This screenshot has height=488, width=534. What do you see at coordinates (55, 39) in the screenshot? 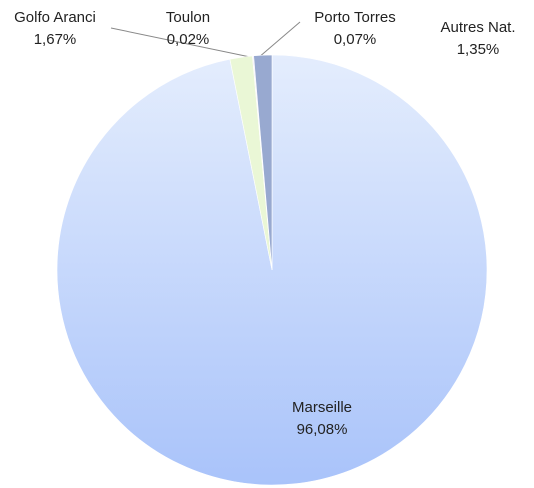
I see `slice-value-label: 1,67%` at bounding box center [55, 39].